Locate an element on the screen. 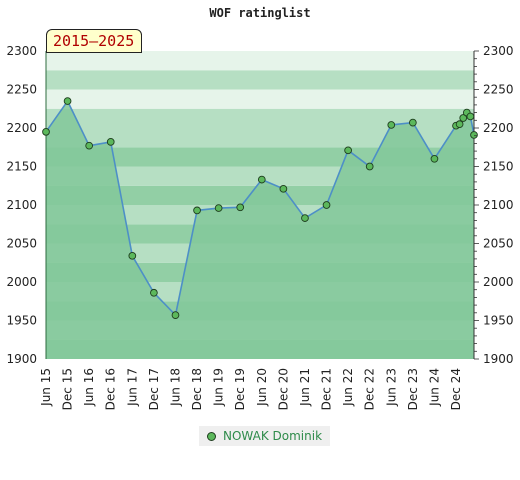  x-tick-label: Dec 21 is located at coordinates (327, 389).